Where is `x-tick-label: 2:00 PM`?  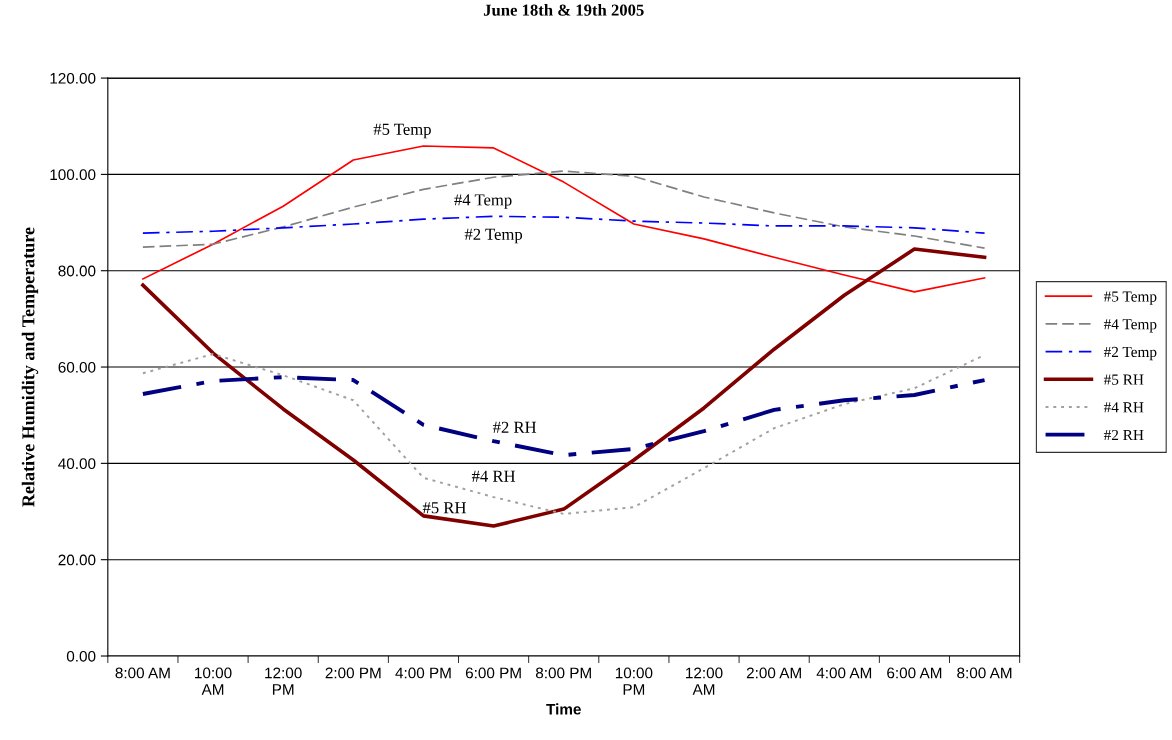 x-tick-label: 2:00 PM is located at coordinates (353, 673).